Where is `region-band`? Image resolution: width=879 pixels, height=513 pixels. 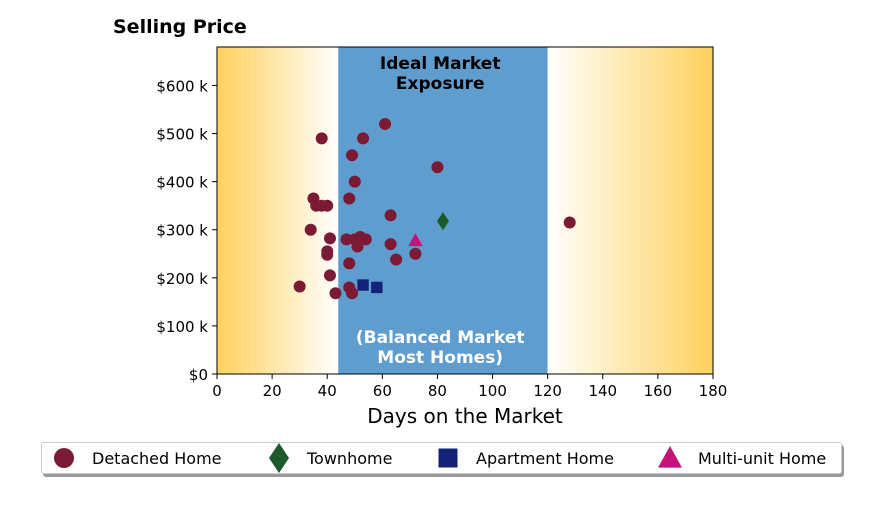
region-band is located at coordinates (630, 210).